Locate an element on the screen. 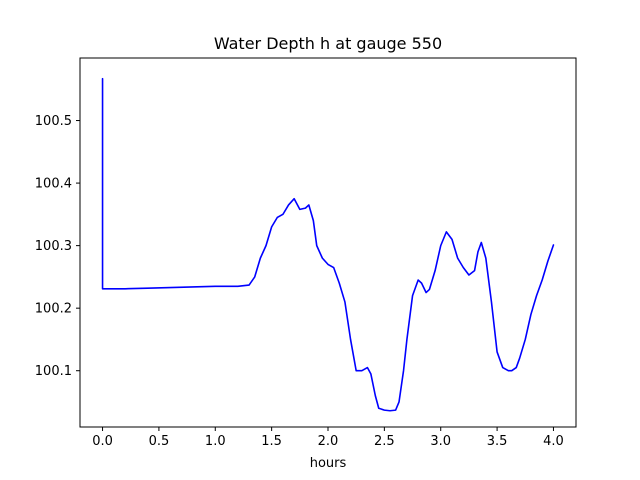 This screenshot has width=640, height=480. x-axis-label: hours is located at coordinates (328, 463).